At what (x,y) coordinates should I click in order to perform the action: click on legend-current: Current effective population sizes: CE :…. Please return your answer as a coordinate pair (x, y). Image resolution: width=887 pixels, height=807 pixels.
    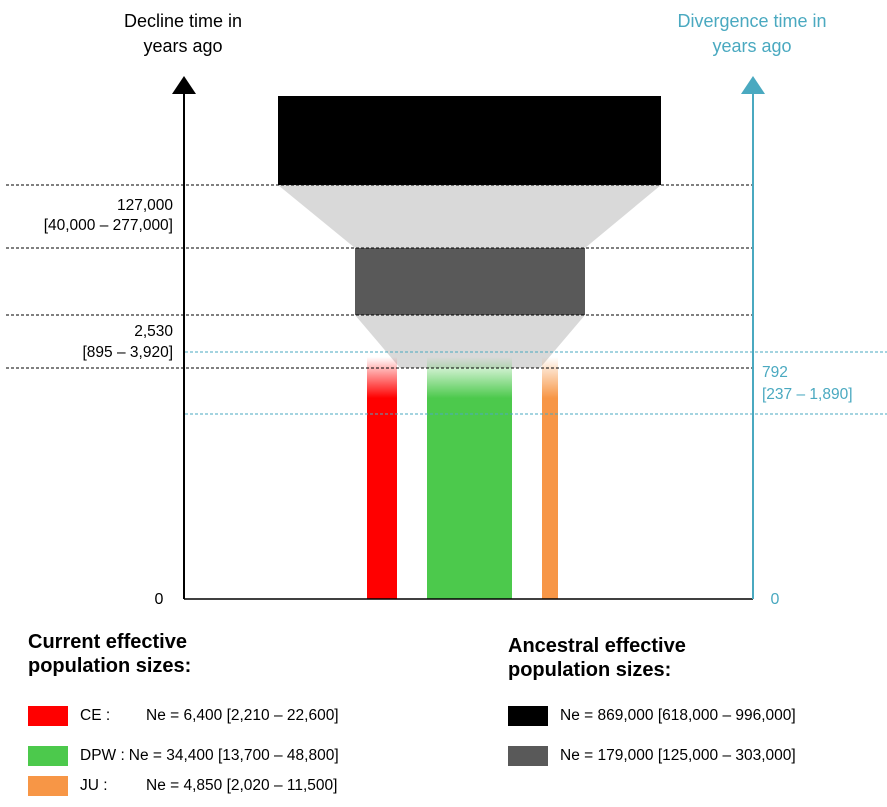
    Looking at the image, I should click on (238, 715).